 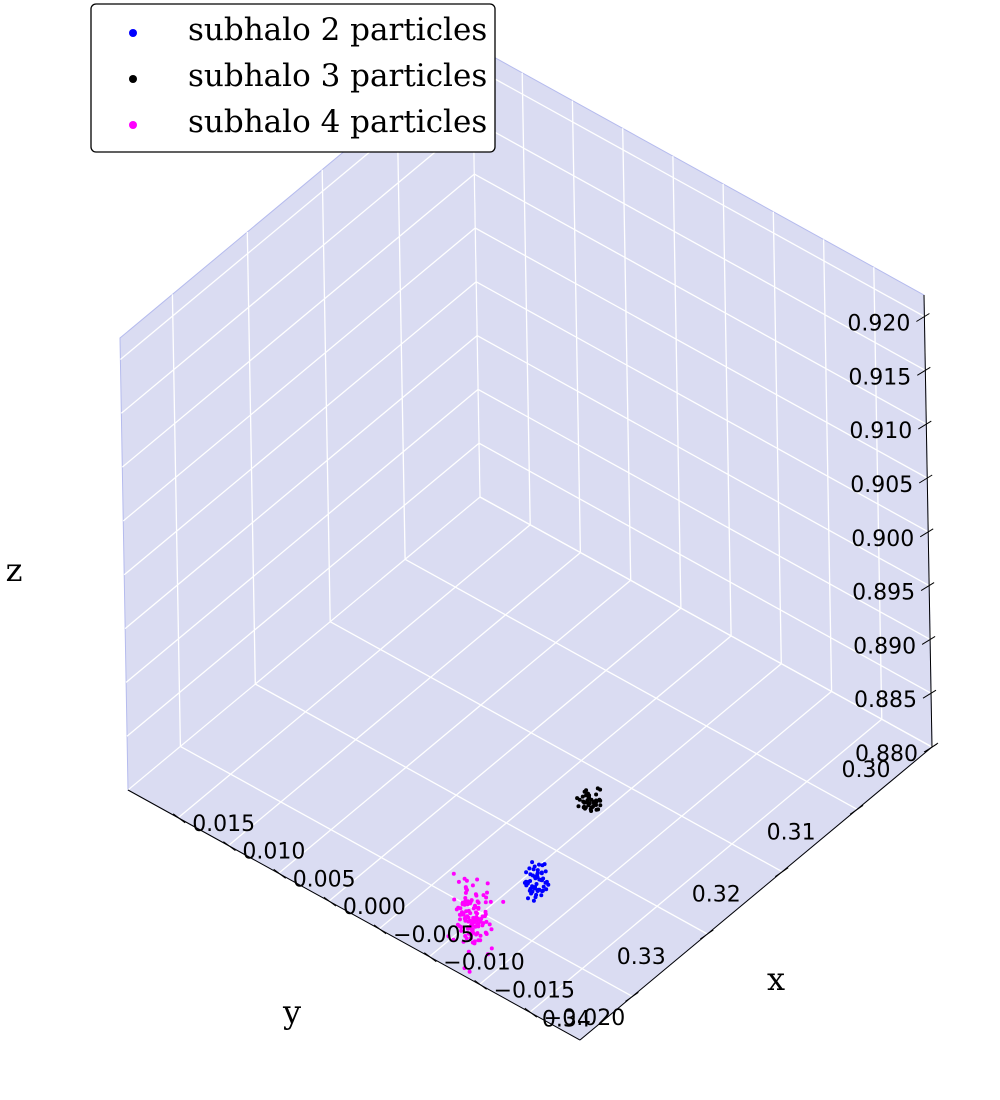 What do you see at coordinates (756, 893) in the screenshot?
I see `y-axis-line` at bounding box center [756, 893].